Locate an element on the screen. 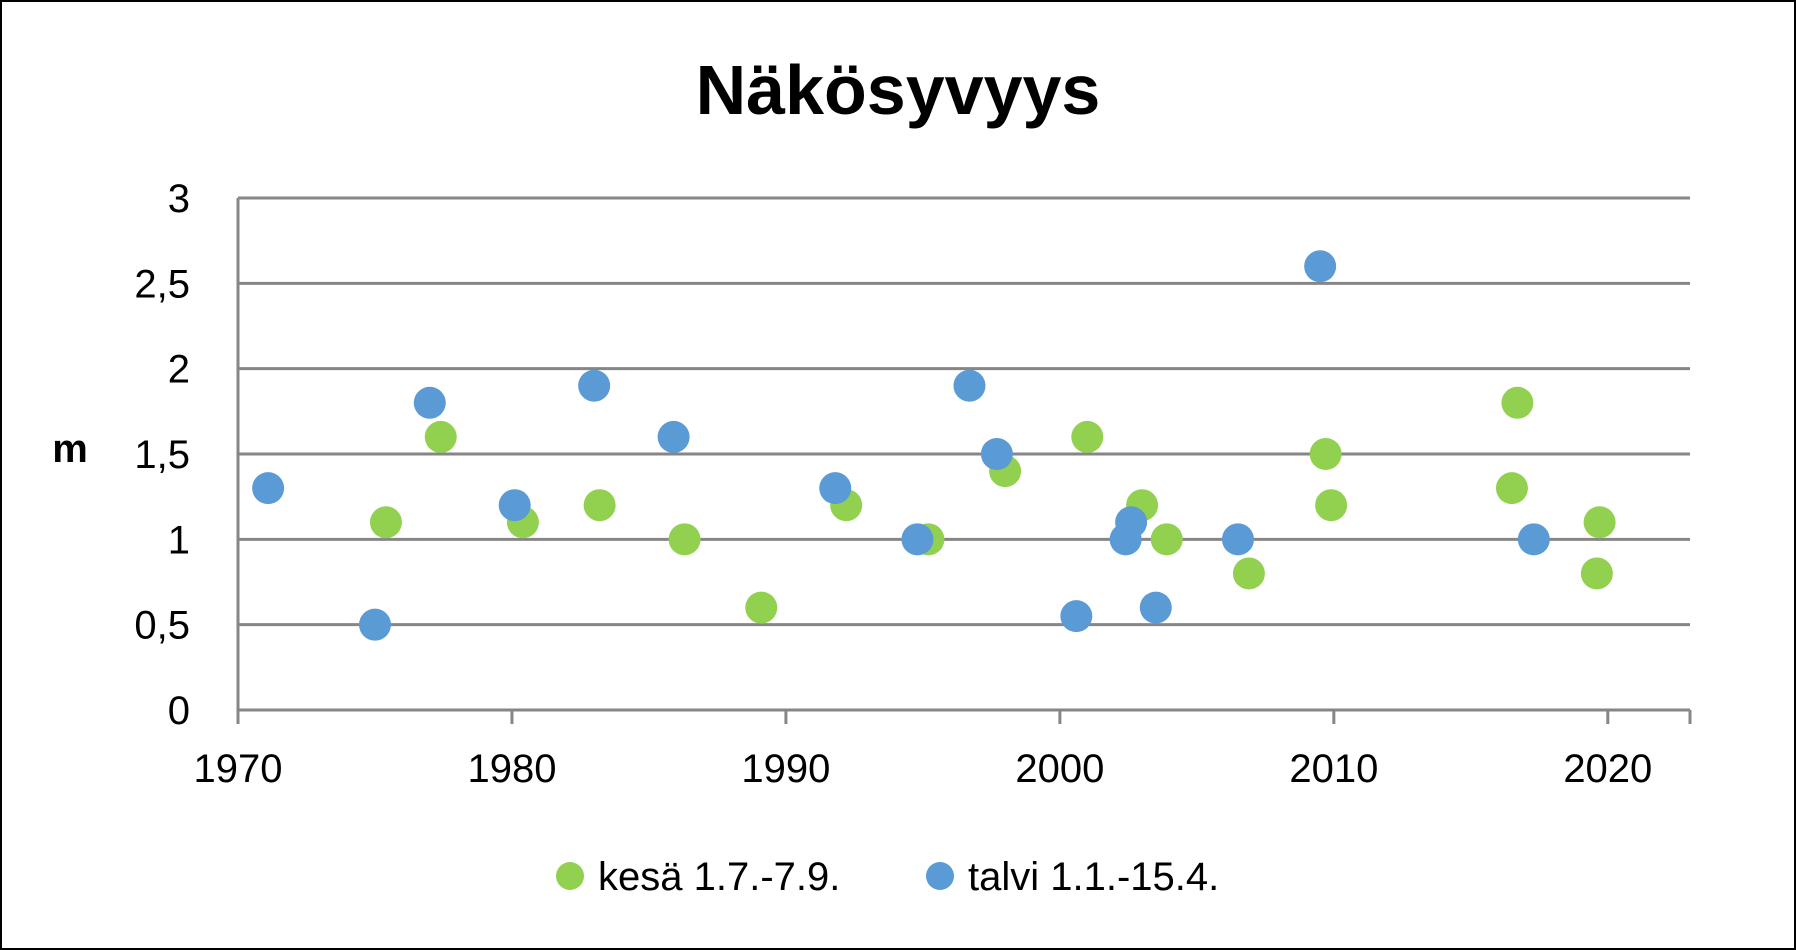  legend-label-series-2: talvi 1.1.-15.4. is located at coordinates (1093, 877).